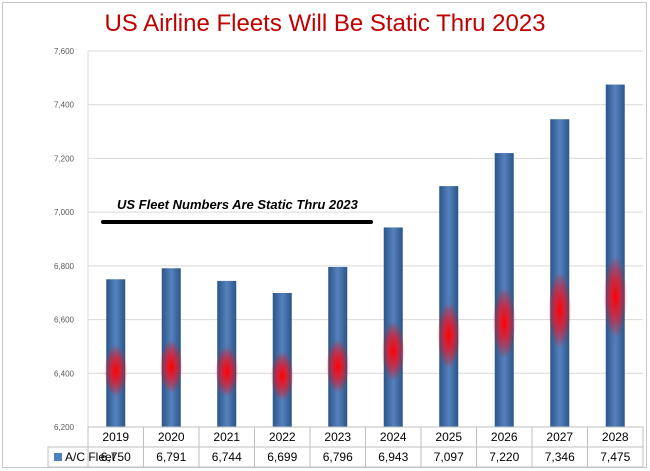 The width and height of the screenshot is (650, 471). I want to click on x-tick-label: 2020, so click(171, 437).